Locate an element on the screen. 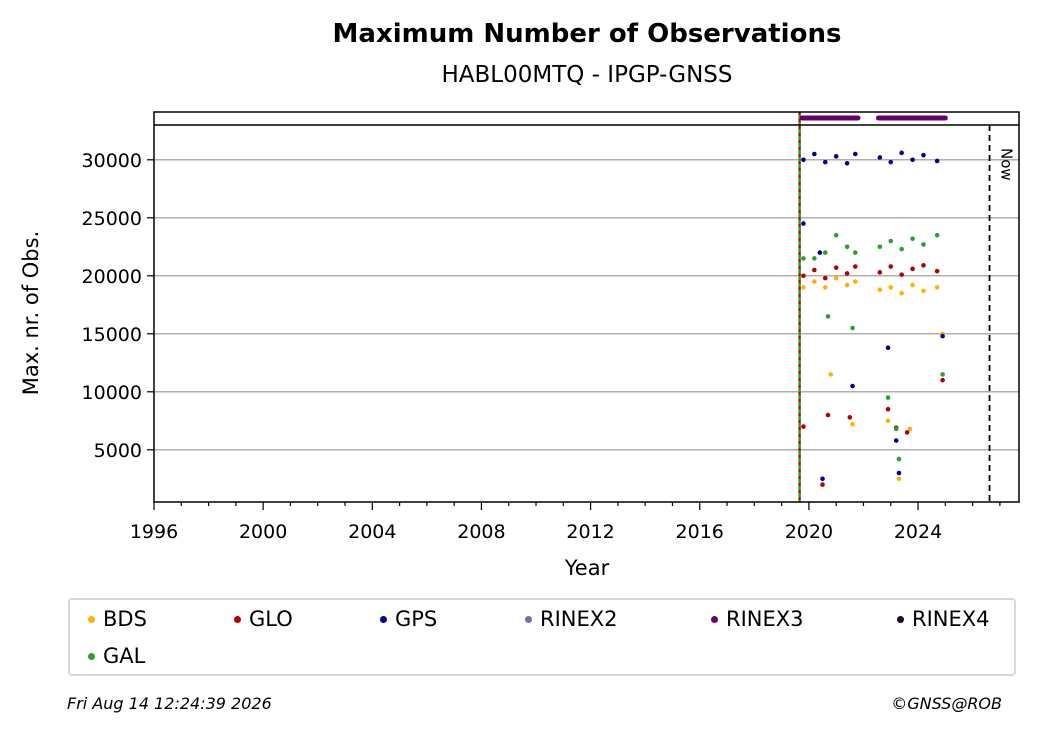 The height and width of the screenshot is (734, 1040). legend-label-rinex3: RINEX3 is located at coordinates (765, 619).